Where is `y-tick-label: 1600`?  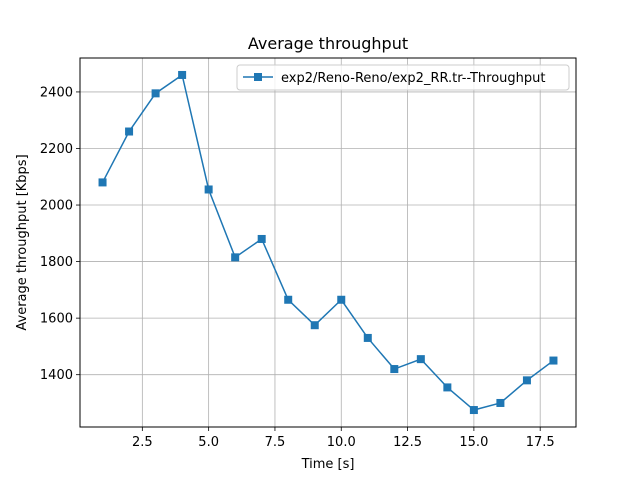
y-tick-label: 1600 is located at coordinates (56, 319).